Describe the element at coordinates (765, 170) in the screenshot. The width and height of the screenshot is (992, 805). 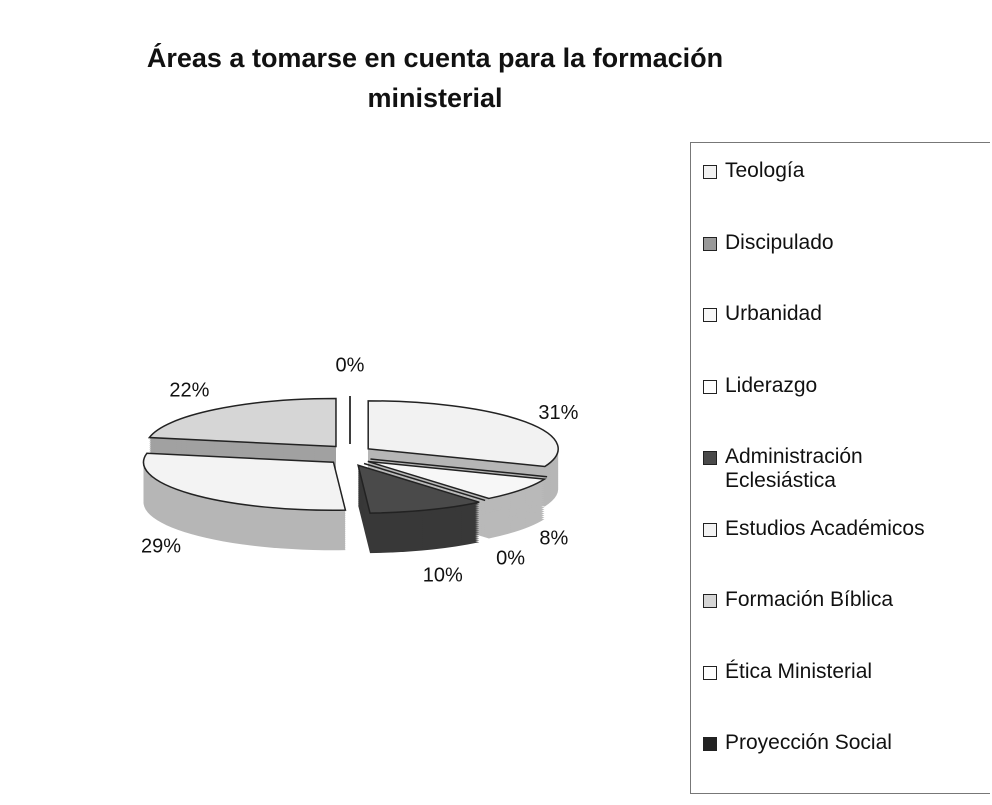
I see `legend-label: Teología` at that location.